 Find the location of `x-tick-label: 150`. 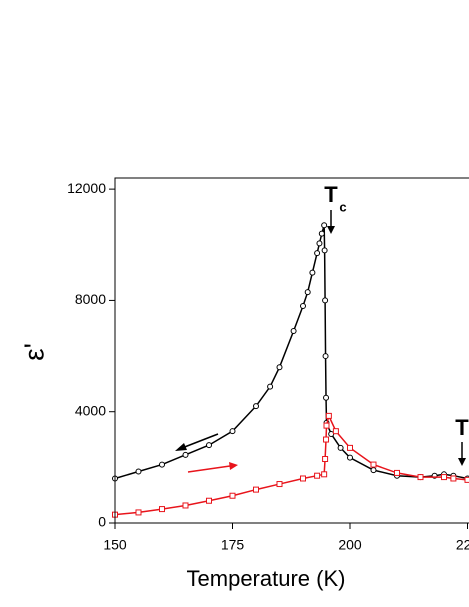

x-tick-label: 150 is located at coordinates (115, 545).